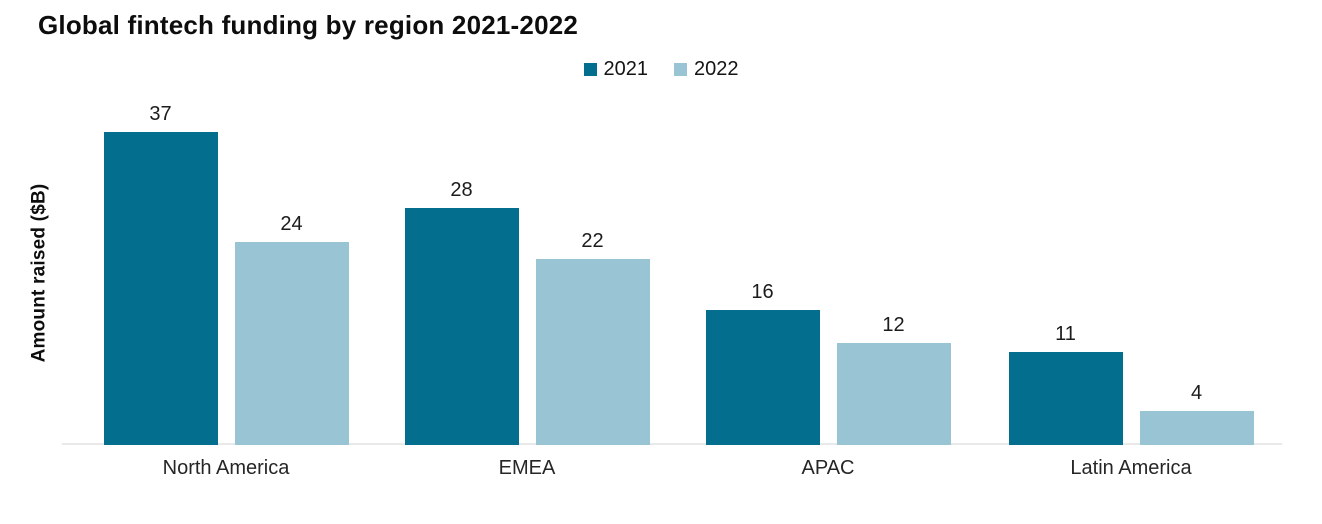  Describe the element at coordinates (626, 69) in the screenshot. I see `legend-label: 2021` at that location.